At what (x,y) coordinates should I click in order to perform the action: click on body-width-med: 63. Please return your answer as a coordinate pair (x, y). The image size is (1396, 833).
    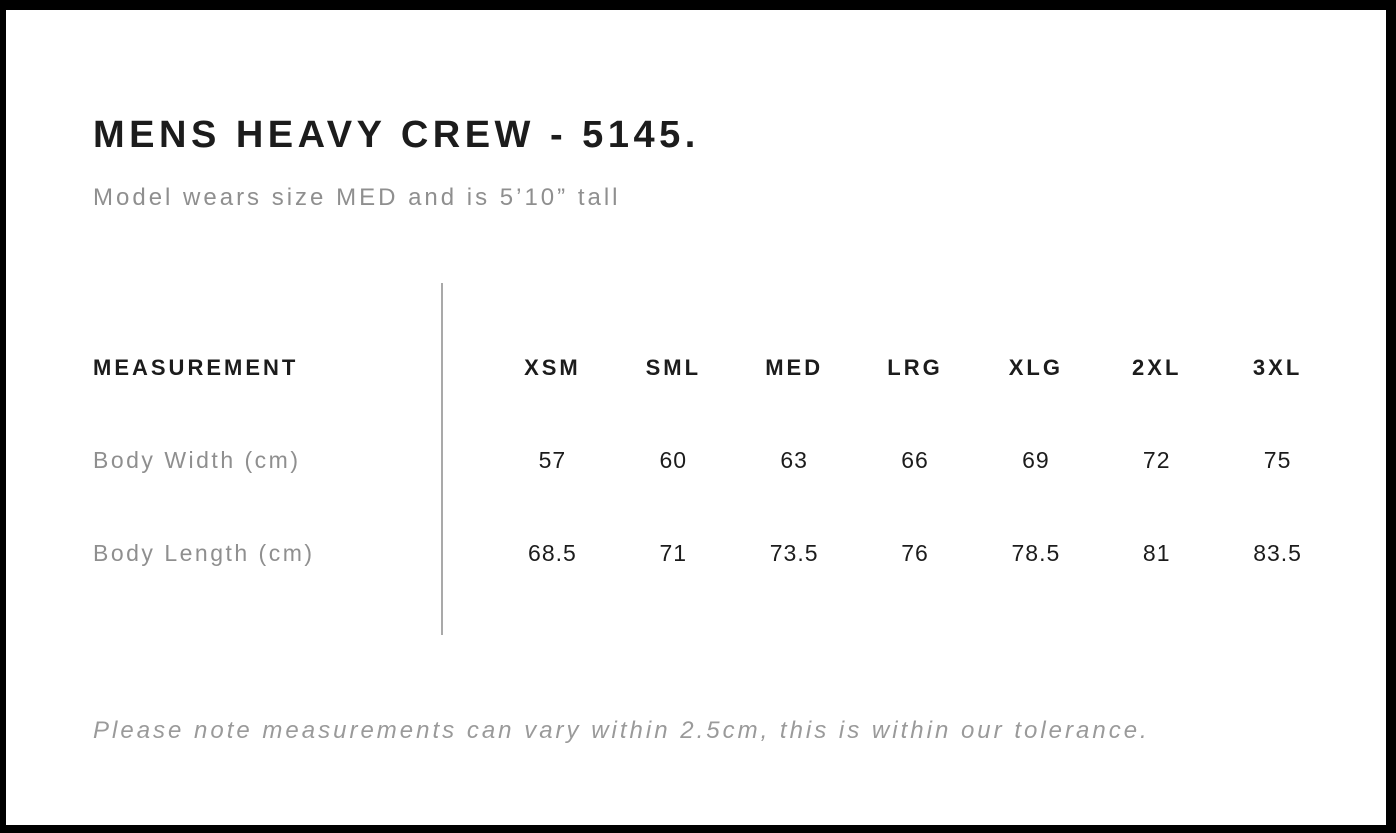
    Looking at the image, I should click on (794, 459).